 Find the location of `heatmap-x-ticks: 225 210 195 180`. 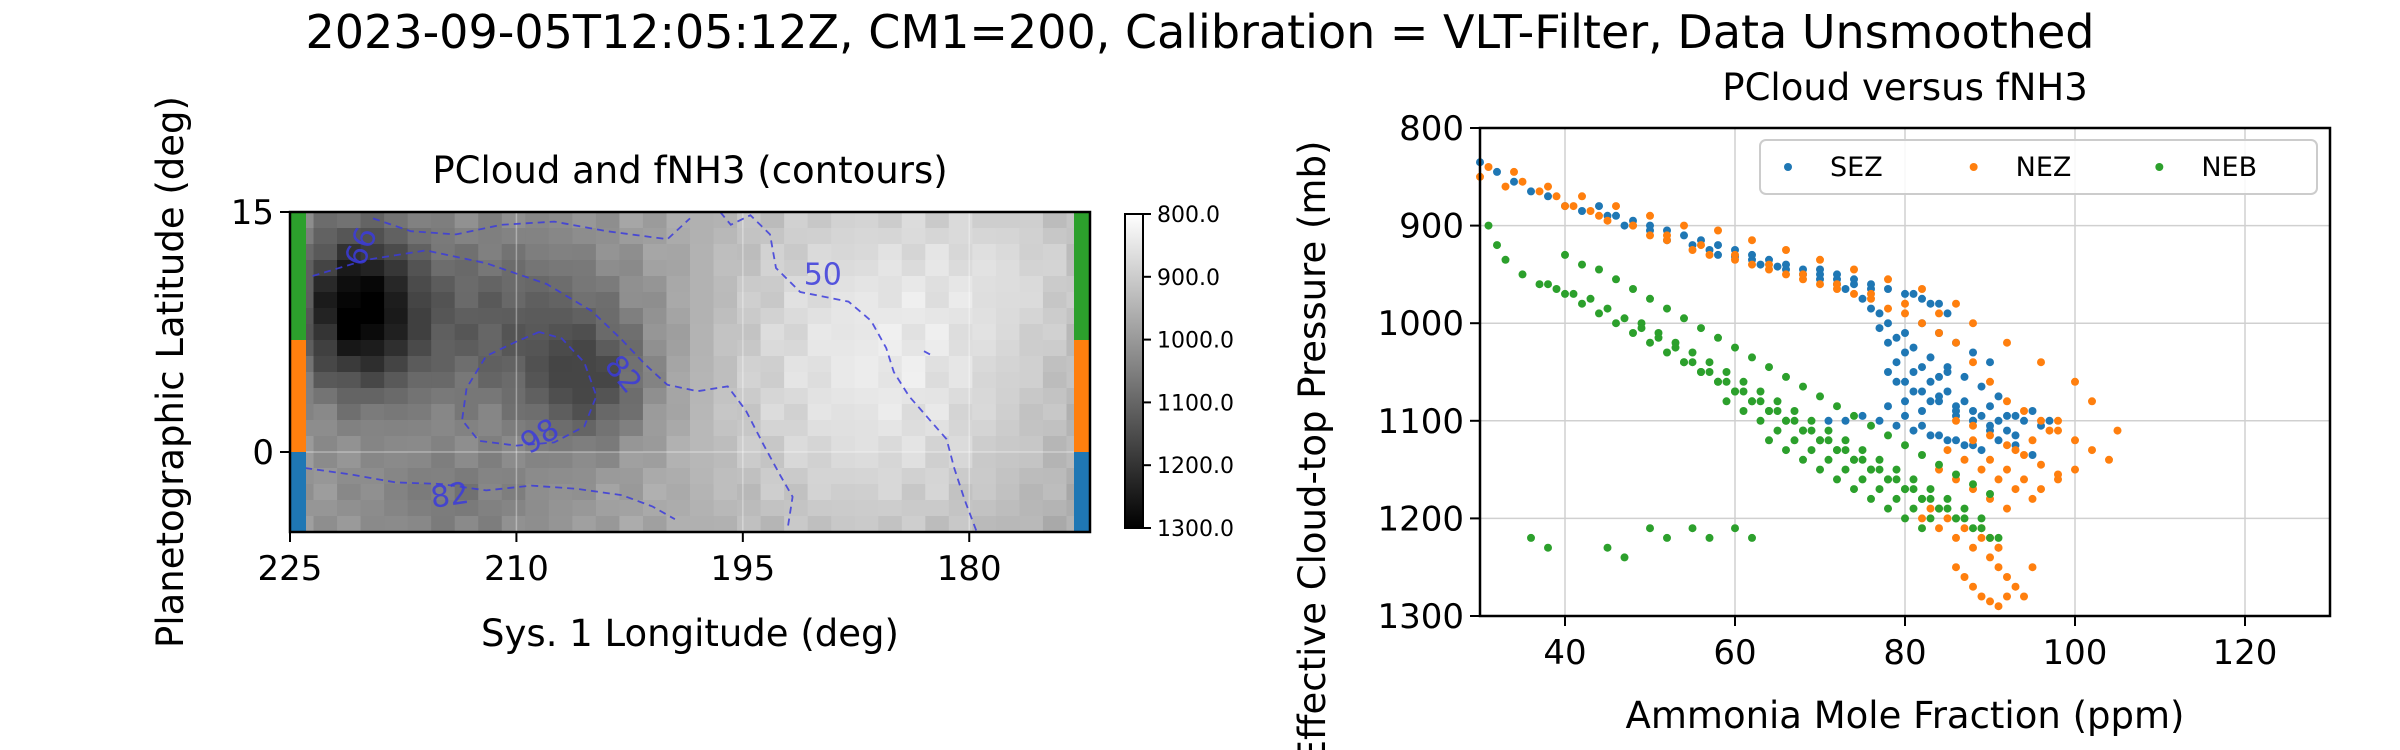

heatmap-x-ticks: 225 210 195 180 is located at coordinates (630, 560).